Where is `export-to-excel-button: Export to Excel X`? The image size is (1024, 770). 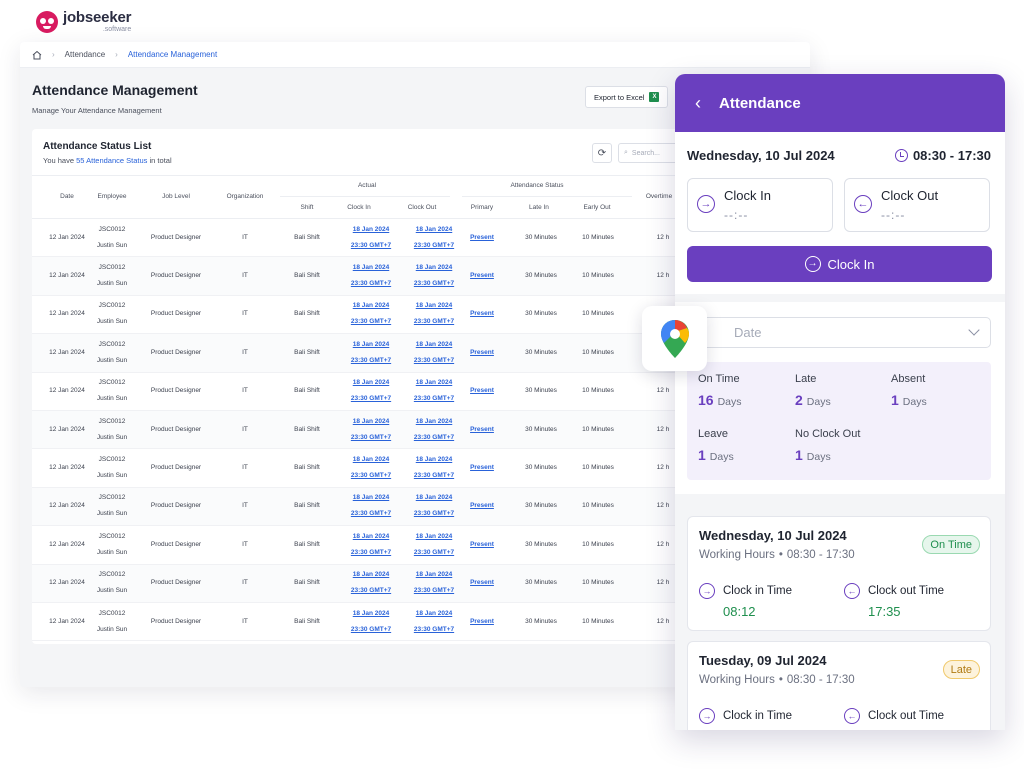
export-to-excel-button: Export to Excel X is located at coordinates (627, 97).